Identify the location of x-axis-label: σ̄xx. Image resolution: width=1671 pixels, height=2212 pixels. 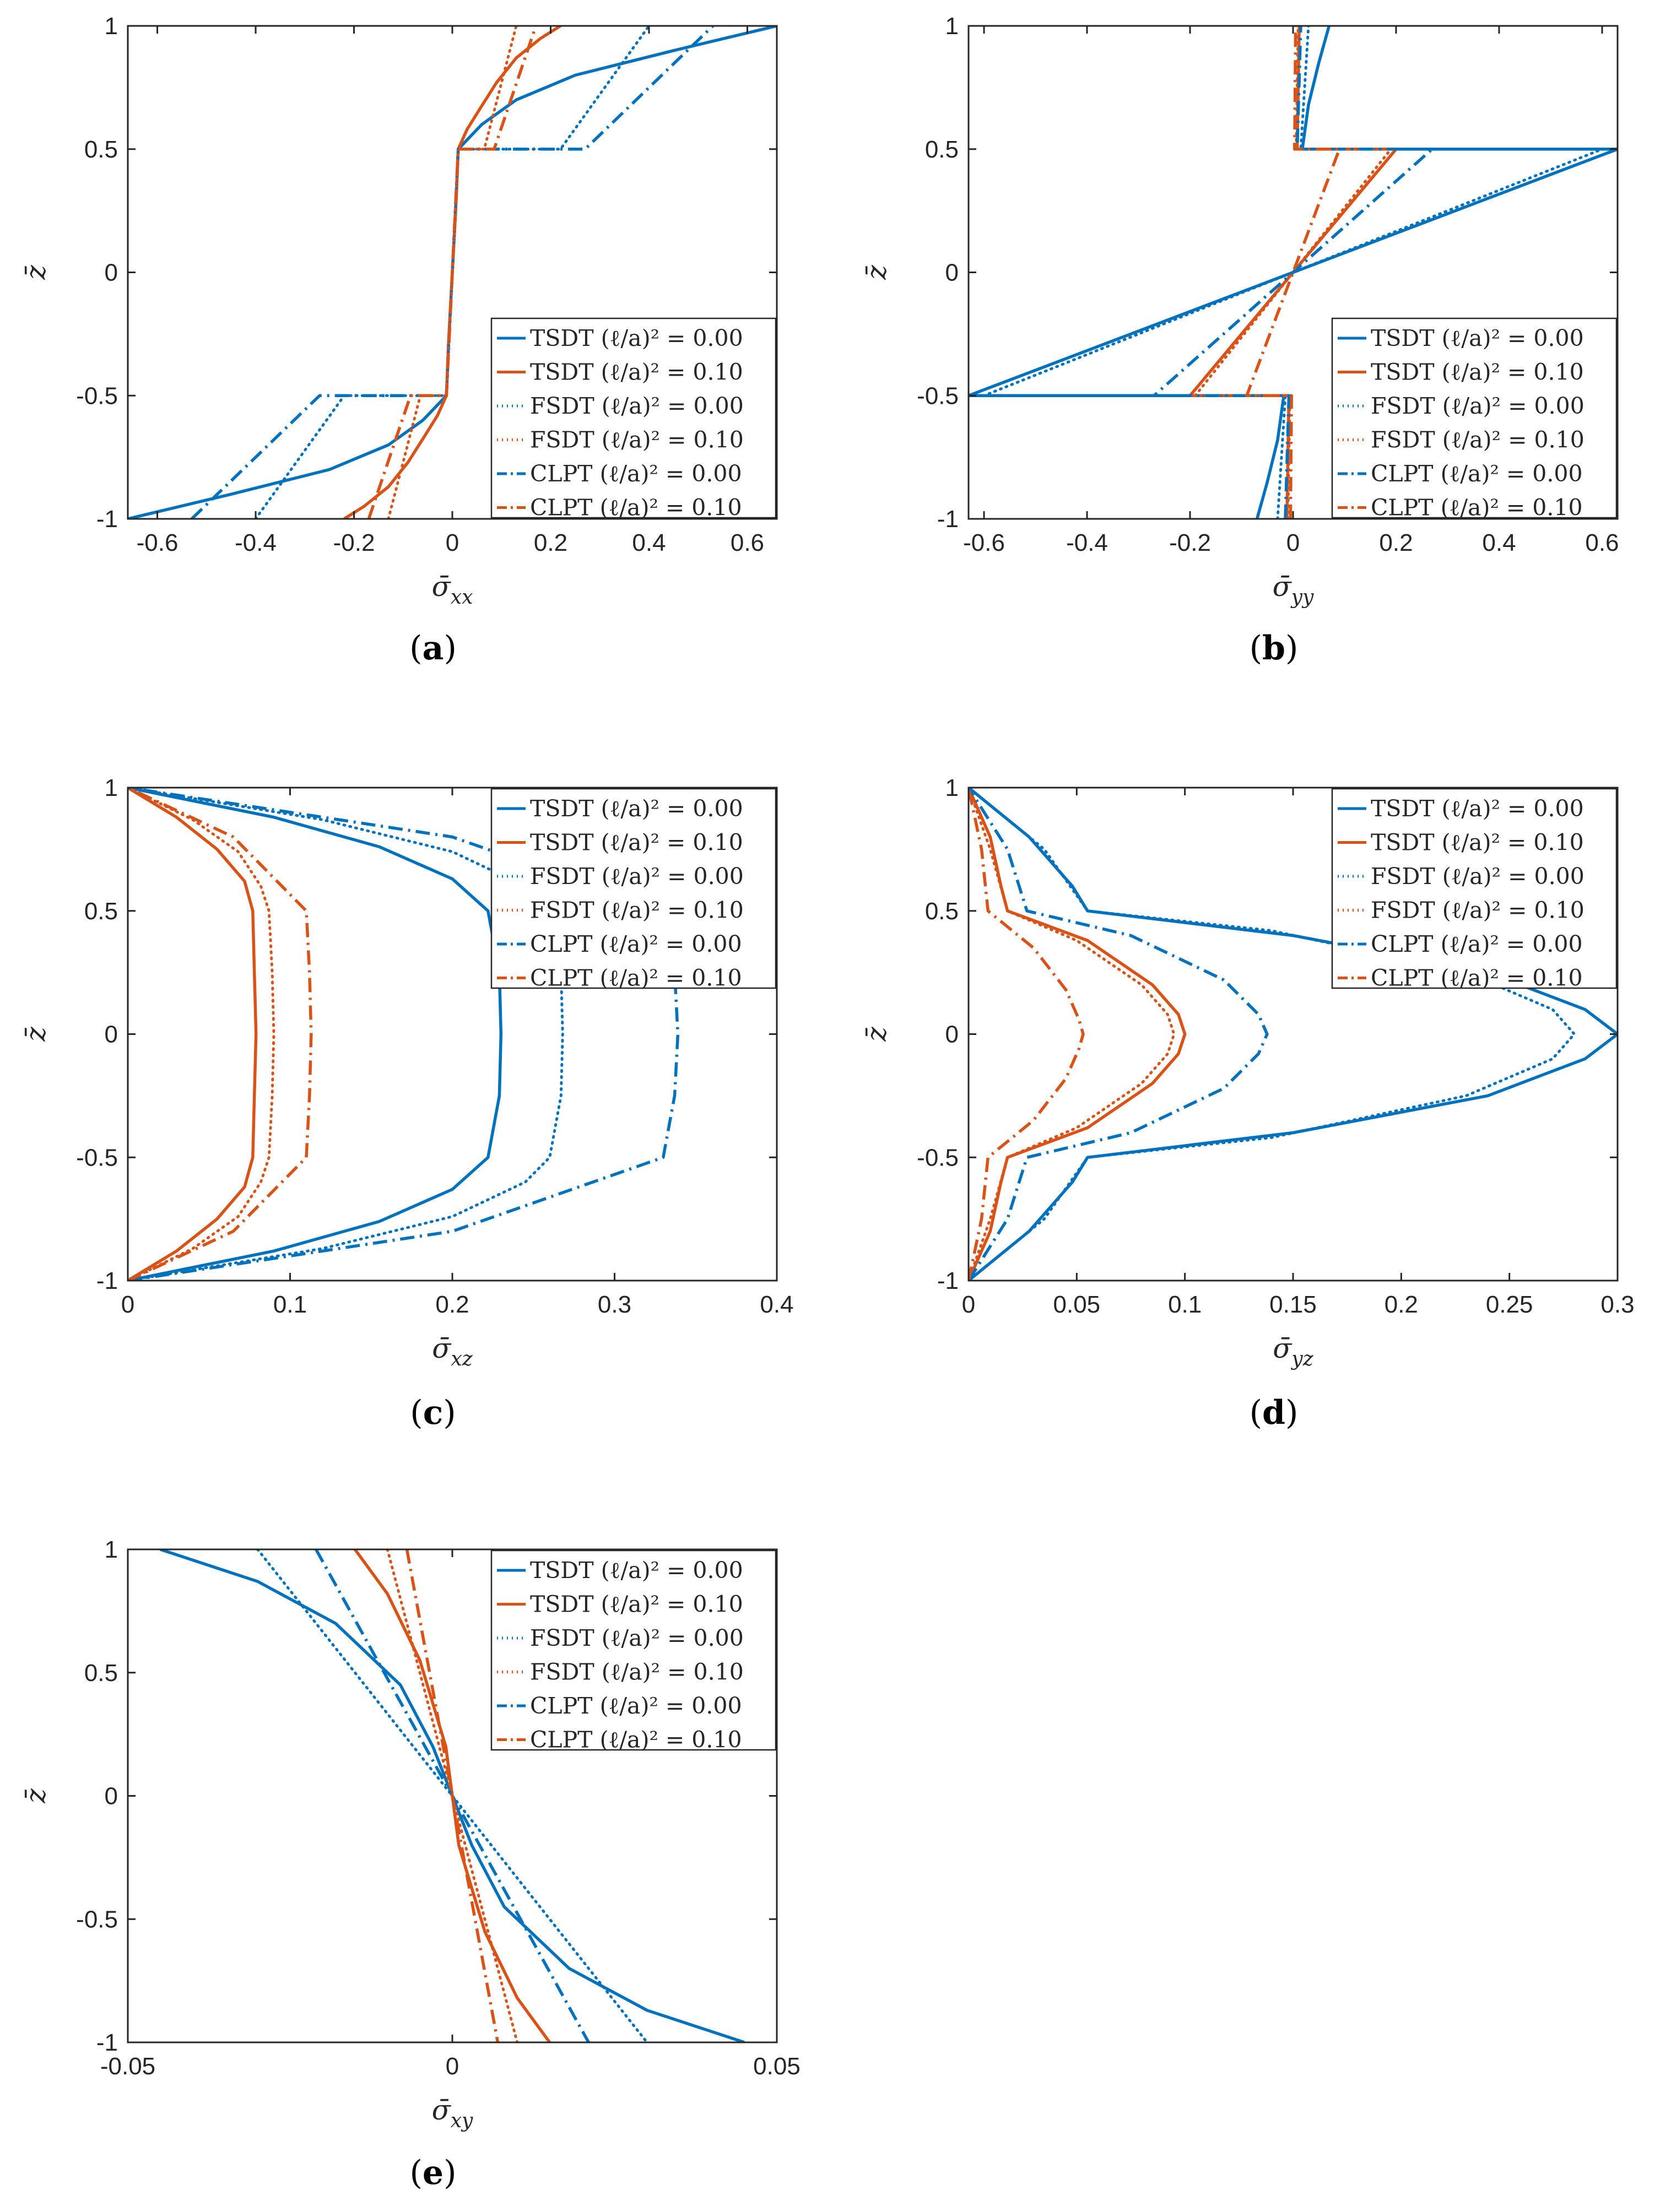
(452, 590).